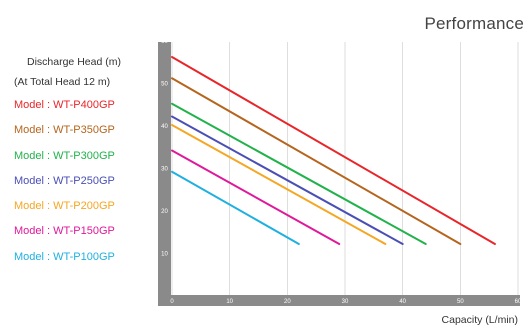 Image resolution: width=528 pixels, height=328 pixels. Describe the element at coordinates (339, 300) in the screenshot. I see `x-axis-bar` at that location.